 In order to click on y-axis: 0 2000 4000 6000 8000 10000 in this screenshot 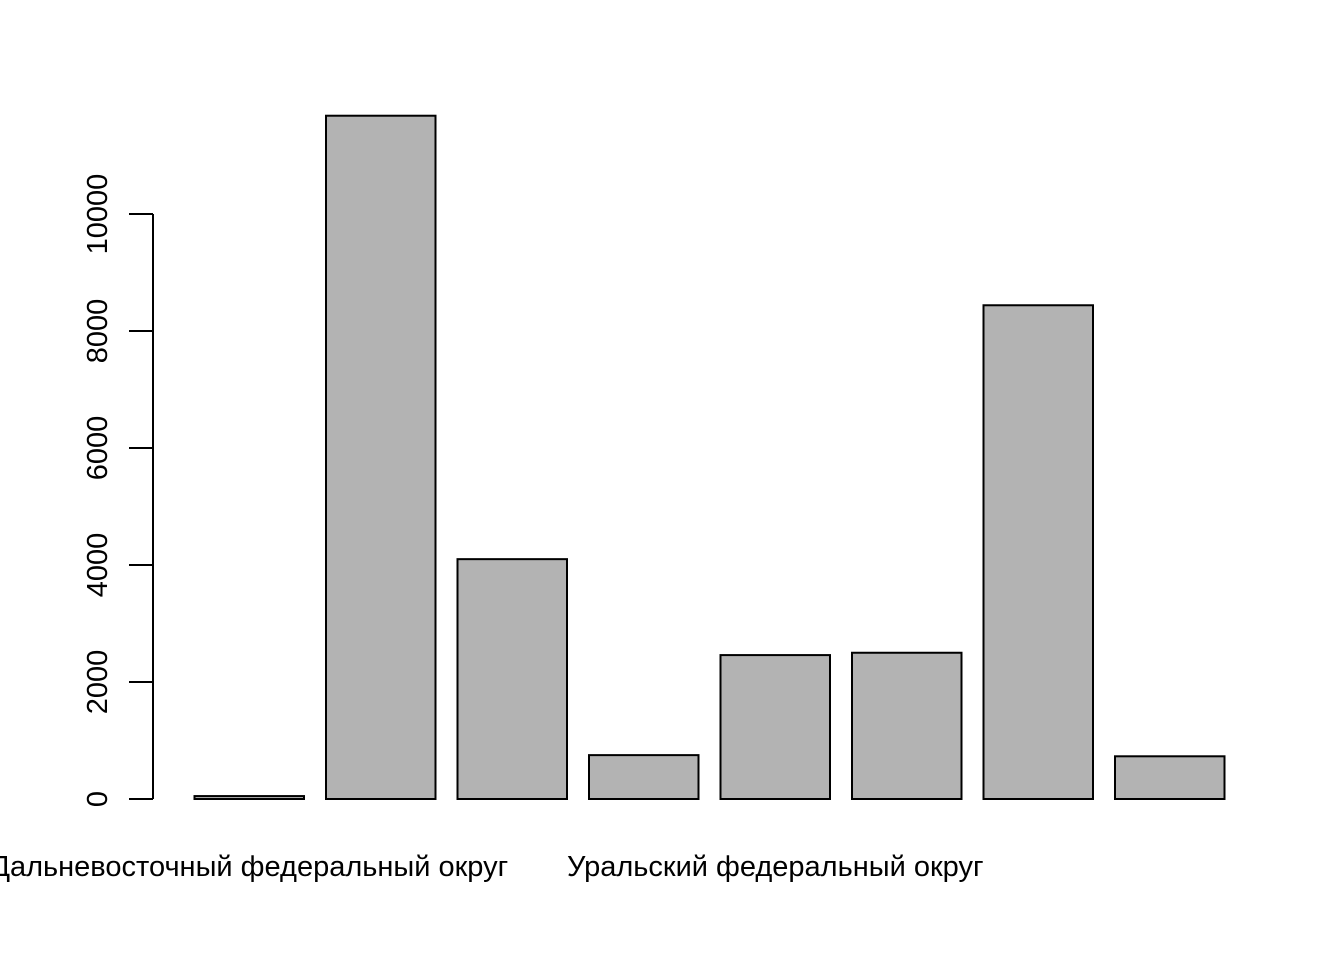, I will do `click(118, 490)`.